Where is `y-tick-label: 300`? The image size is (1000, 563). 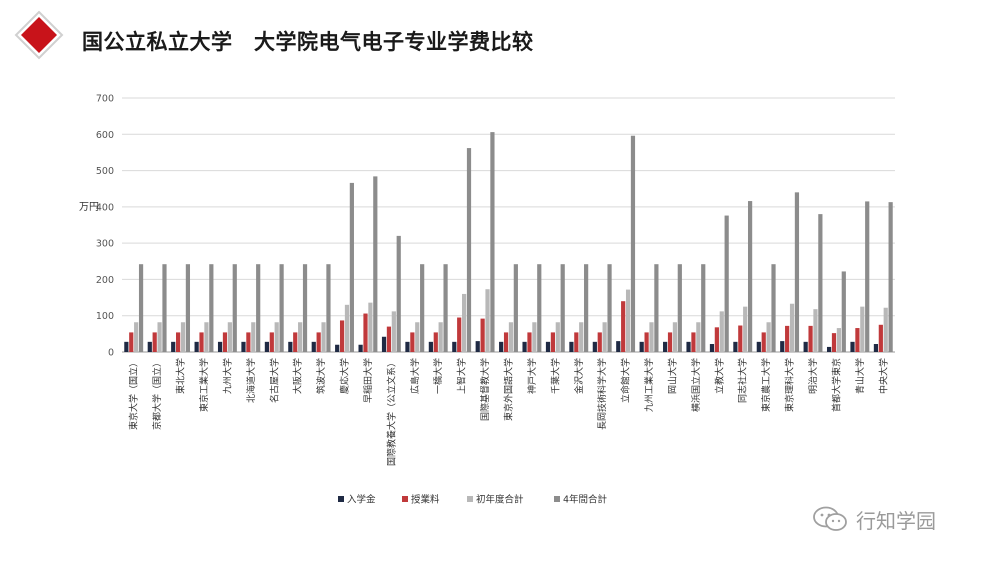 y-tick-label: 300 is located at coordinates (105, 244).